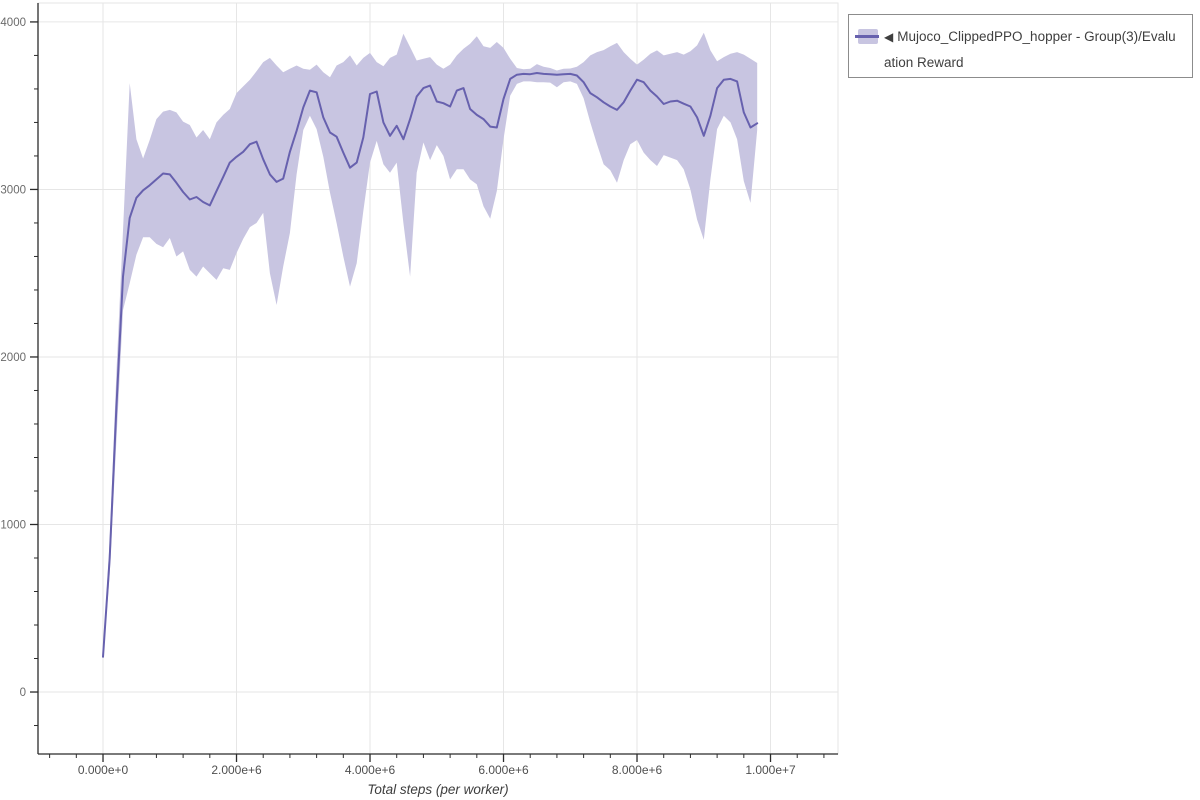  Describe the element at coordinates (13, 358) in the screenshot. I see `y-tick-label: 2000` at that location.